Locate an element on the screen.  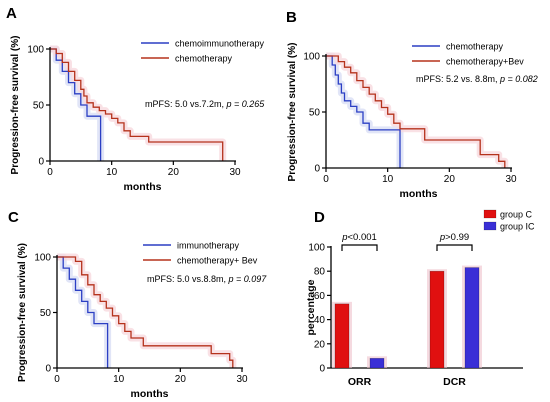
panel-label: B is located at coordinates (291, 17).